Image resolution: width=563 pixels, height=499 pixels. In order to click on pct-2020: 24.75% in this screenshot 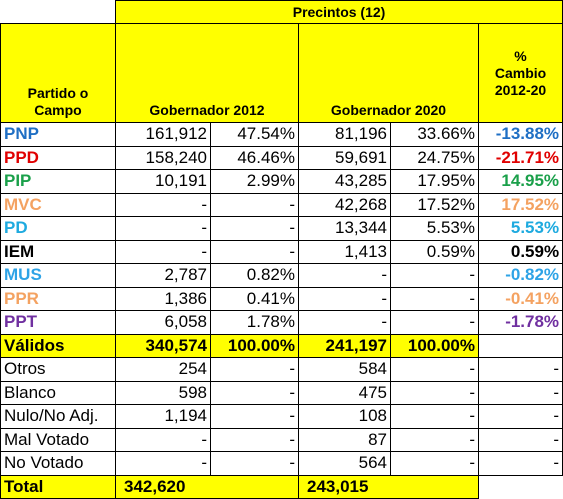, I will do `click(434, 157)`.